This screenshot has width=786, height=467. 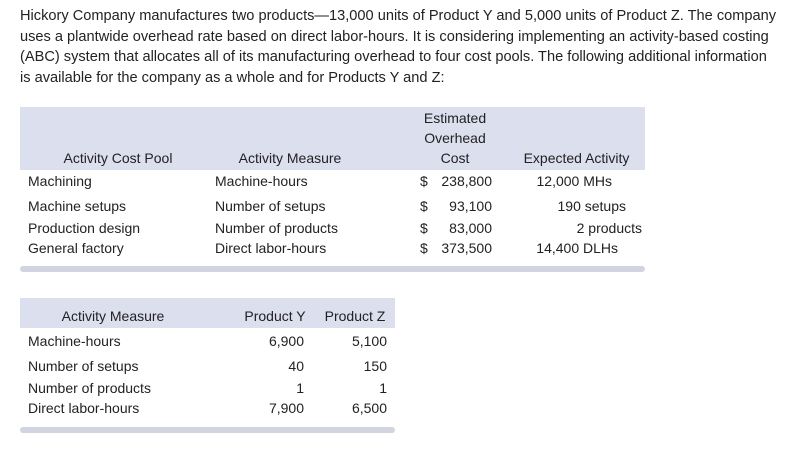 I want to click on table-cell-product-y: 40, so click(x=296, y=366).